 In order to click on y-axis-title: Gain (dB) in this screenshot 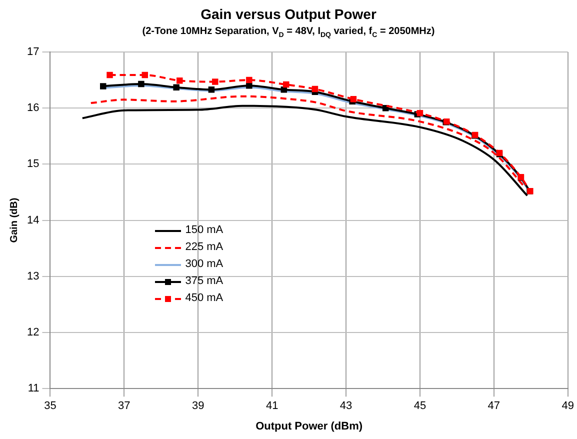, I will do `click(14, 220)`.